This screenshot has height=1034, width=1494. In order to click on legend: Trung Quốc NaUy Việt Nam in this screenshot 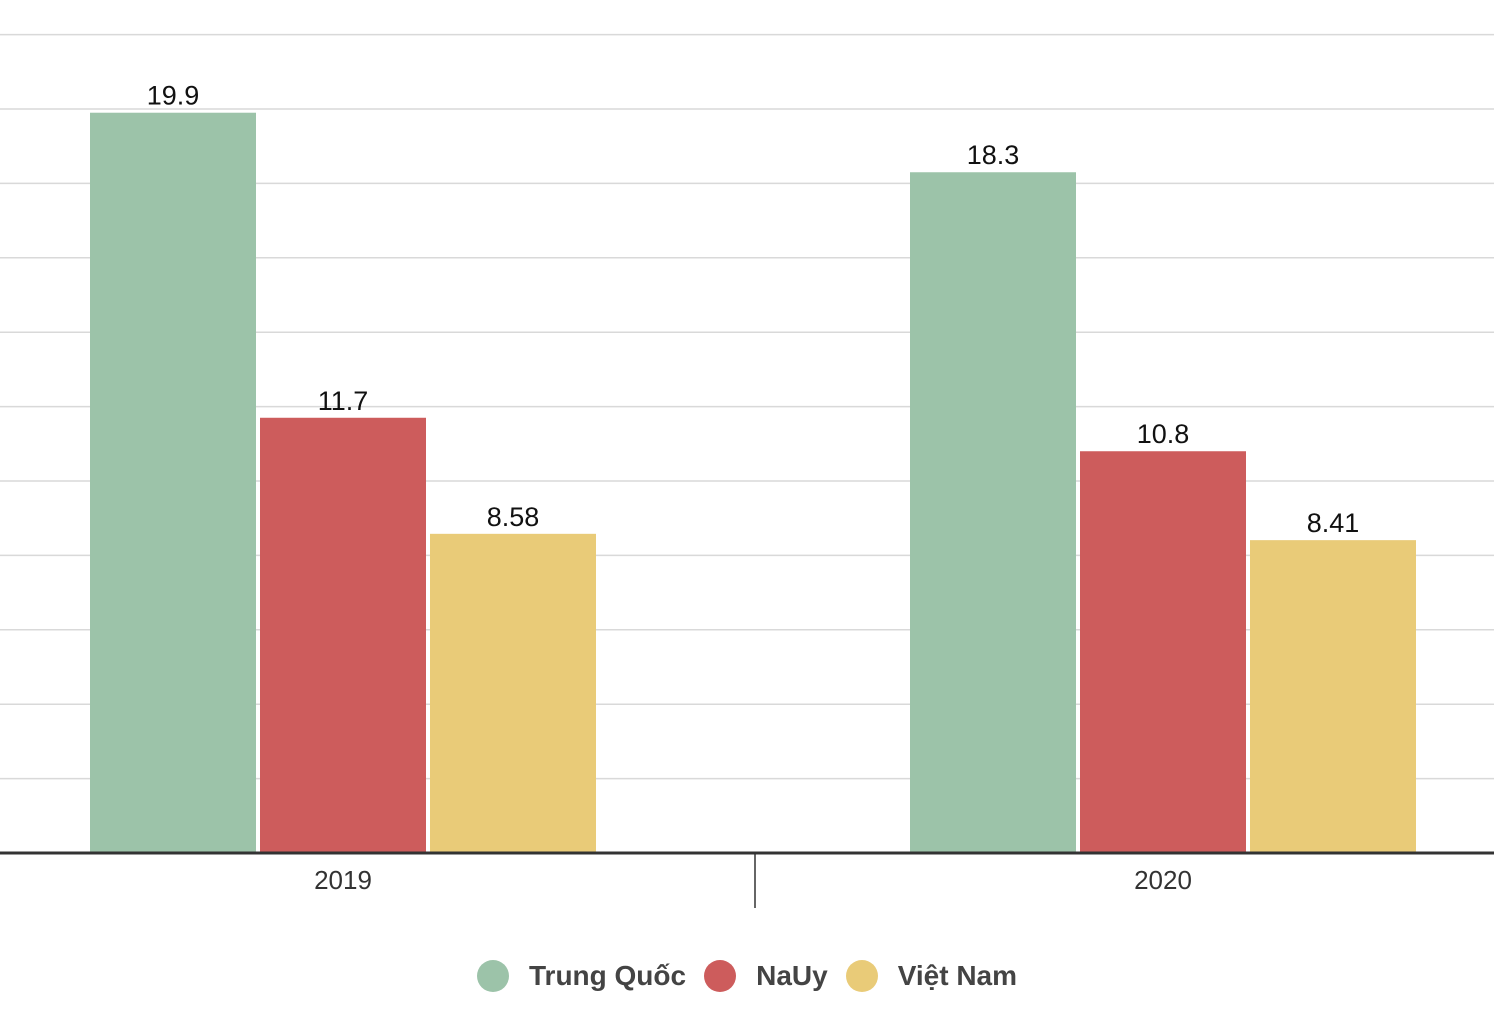, I will do `click(747, 976)`.